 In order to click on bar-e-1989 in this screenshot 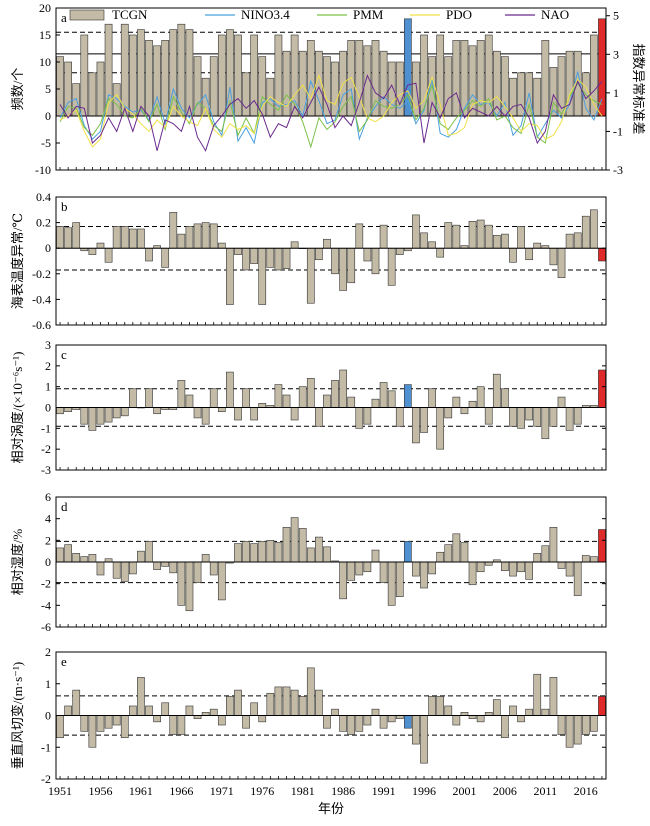, I will do `click(367, 720)`.